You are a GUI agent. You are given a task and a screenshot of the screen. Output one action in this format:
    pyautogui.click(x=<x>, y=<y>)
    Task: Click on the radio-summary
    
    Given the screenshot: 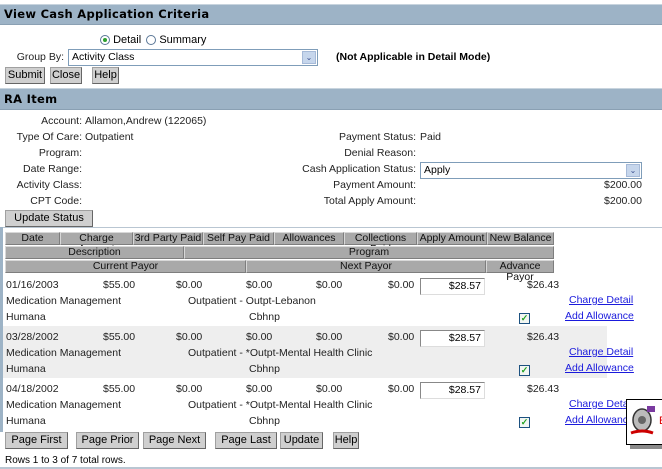 What is the action you would take?
    pyautogui.click(x=151, y=40)
    